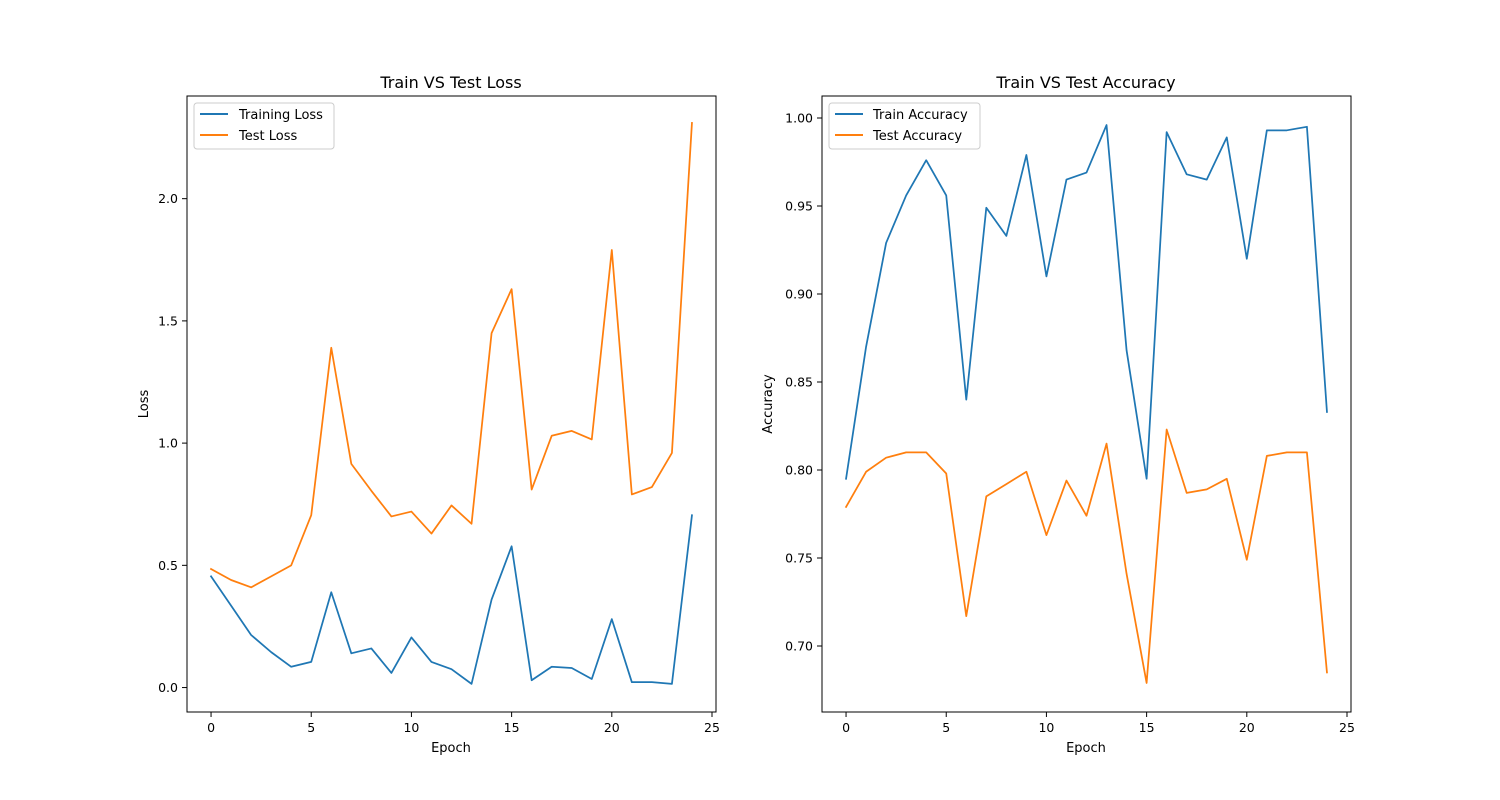  Describe the element at coordinates (920, 115) in the screenshot. I see `legend-label-train-accuracy: Train Accuracy` at that location.